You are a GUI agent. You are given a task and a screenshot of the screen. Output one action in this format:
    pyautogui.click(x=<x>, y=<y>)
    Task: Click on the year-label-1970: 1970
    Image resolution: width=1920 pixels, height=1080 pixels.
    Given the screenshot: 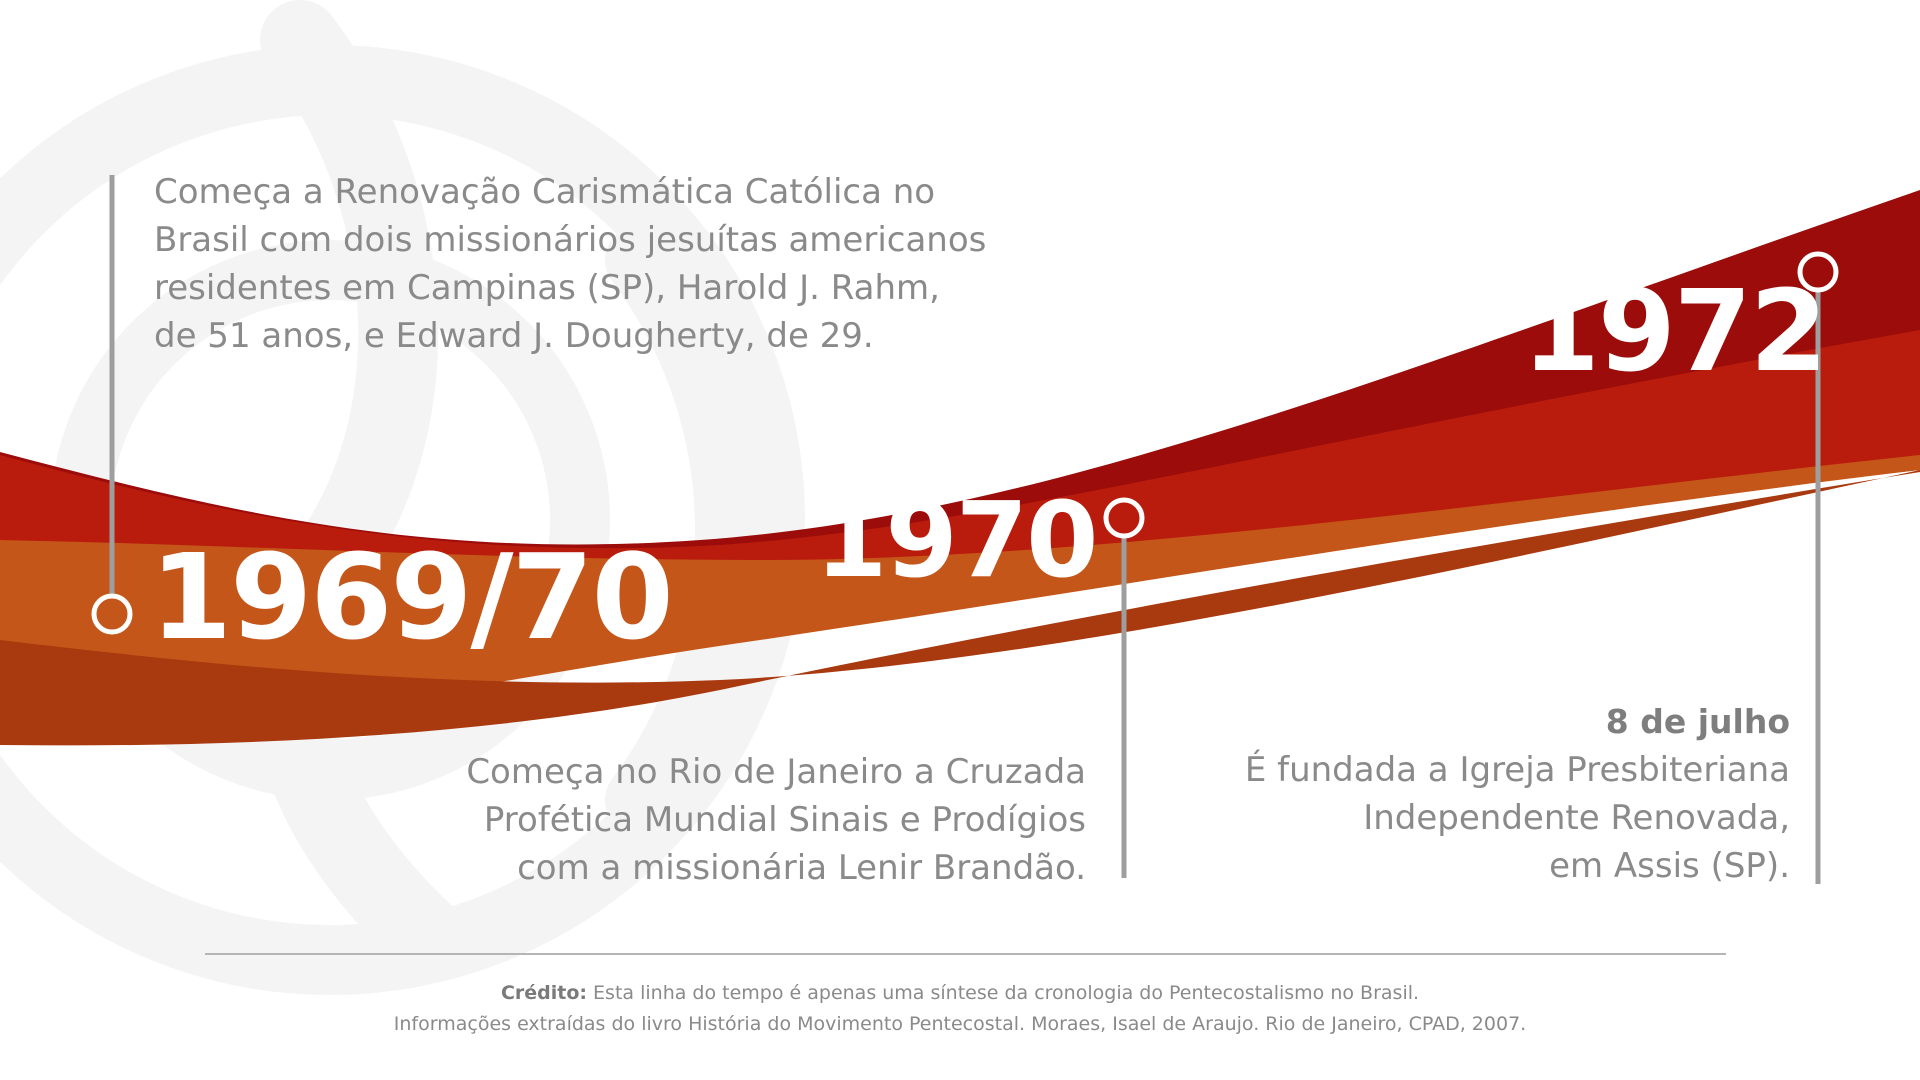 What is the action you would take?
    pyautogui.click(x=956, y=540)
    